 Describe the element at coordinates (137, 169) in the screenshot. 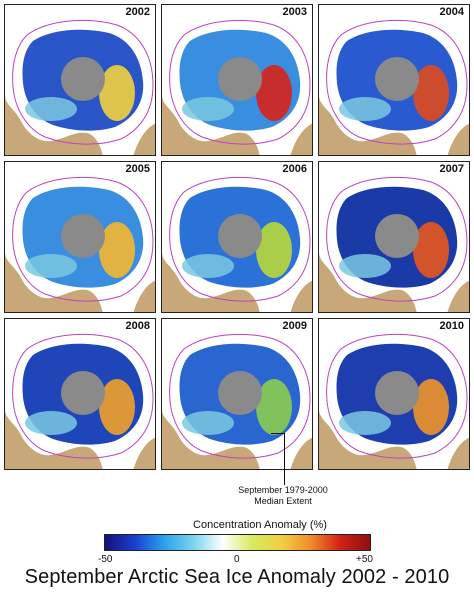

I see `panel-year-label: 2005` at that location.